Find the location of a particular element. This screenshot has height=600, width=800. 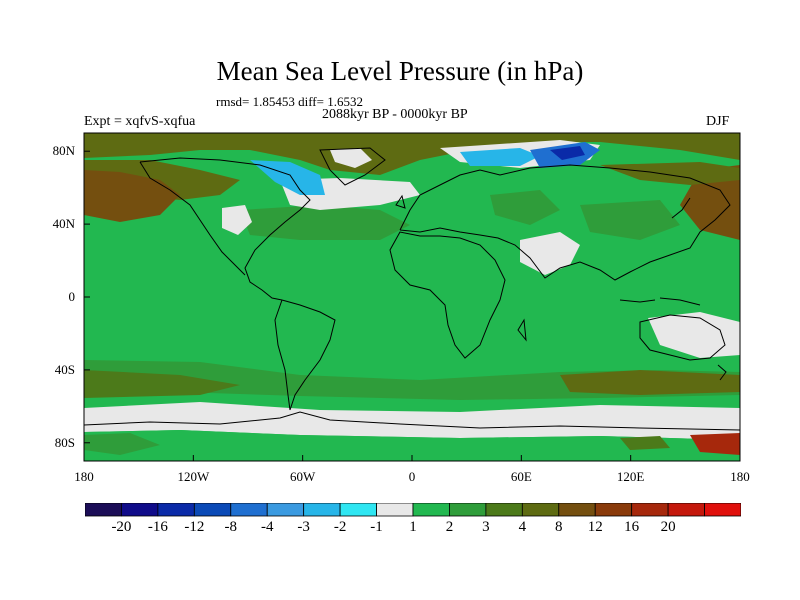

siberia-olive-region is located at coordinates (670, 173).